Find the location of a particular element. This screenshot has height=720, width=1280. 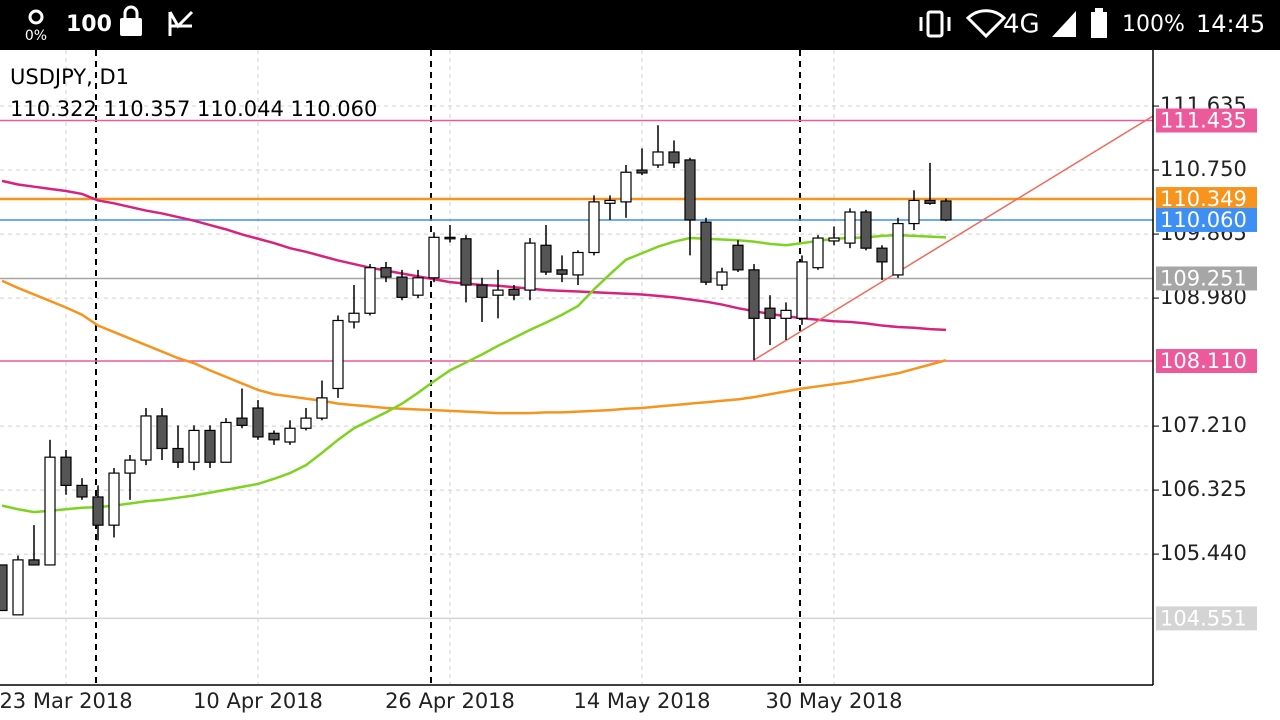

icon-vibrate is located at coordinates (935, 24).